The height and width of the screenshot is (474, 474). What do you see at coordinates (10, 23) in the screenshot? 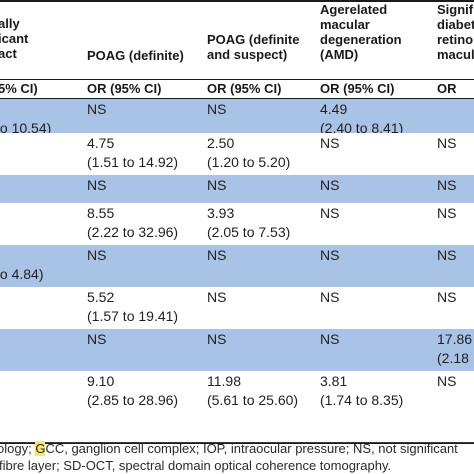
I see `header-col1-line: ally` at bounding box center [10, 23].